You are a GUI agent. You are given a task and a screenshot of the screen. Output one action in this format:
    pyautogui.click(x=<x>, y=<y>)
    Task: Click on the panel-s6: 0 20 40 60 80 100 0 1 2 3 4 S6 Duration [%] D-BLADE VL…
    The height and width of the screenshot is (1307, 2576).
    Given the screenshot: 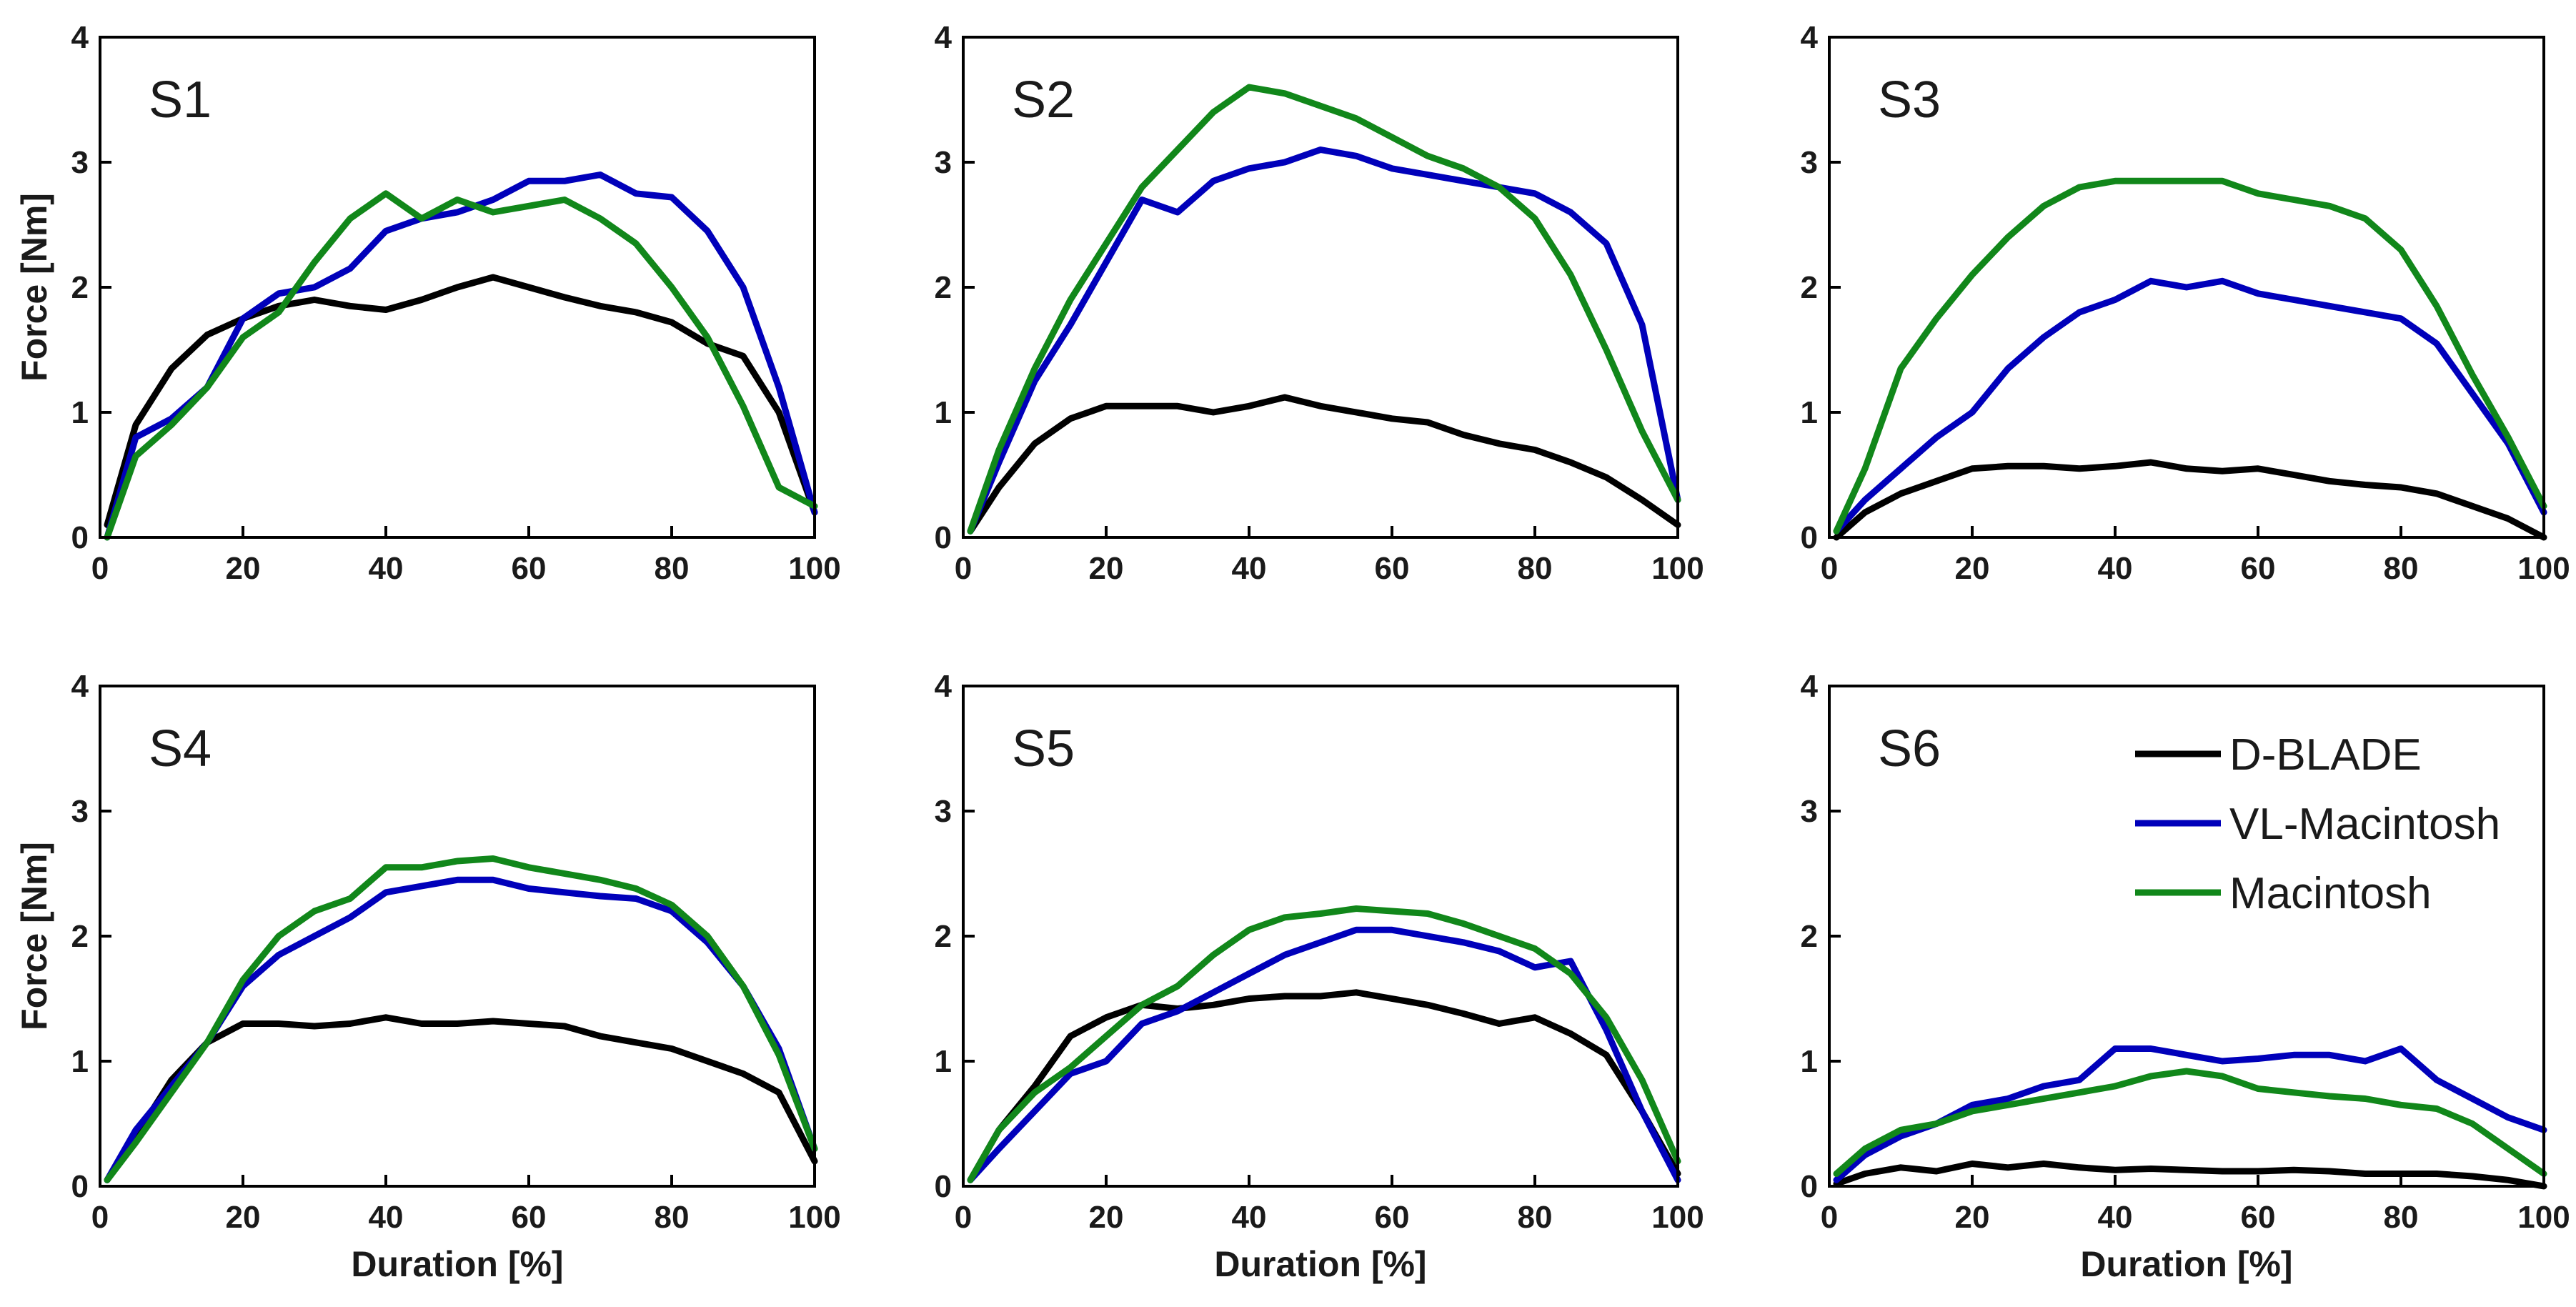 What is the action you would take?
    pyautogui.click(x=2185, y=976)
    